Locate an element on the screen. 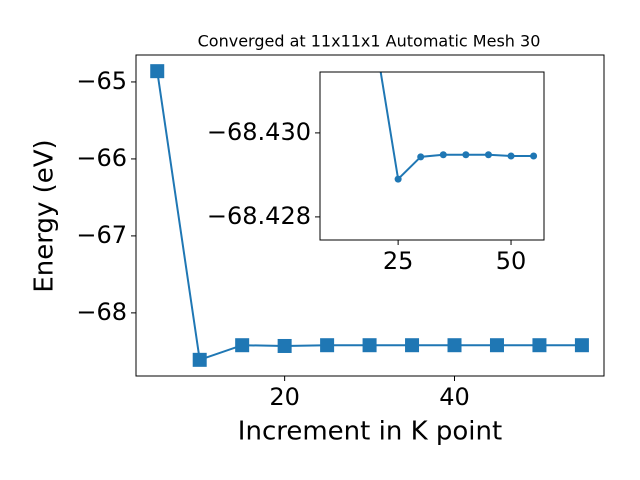  y-tick-label: −68.430 is located at coordinates (259, 132).